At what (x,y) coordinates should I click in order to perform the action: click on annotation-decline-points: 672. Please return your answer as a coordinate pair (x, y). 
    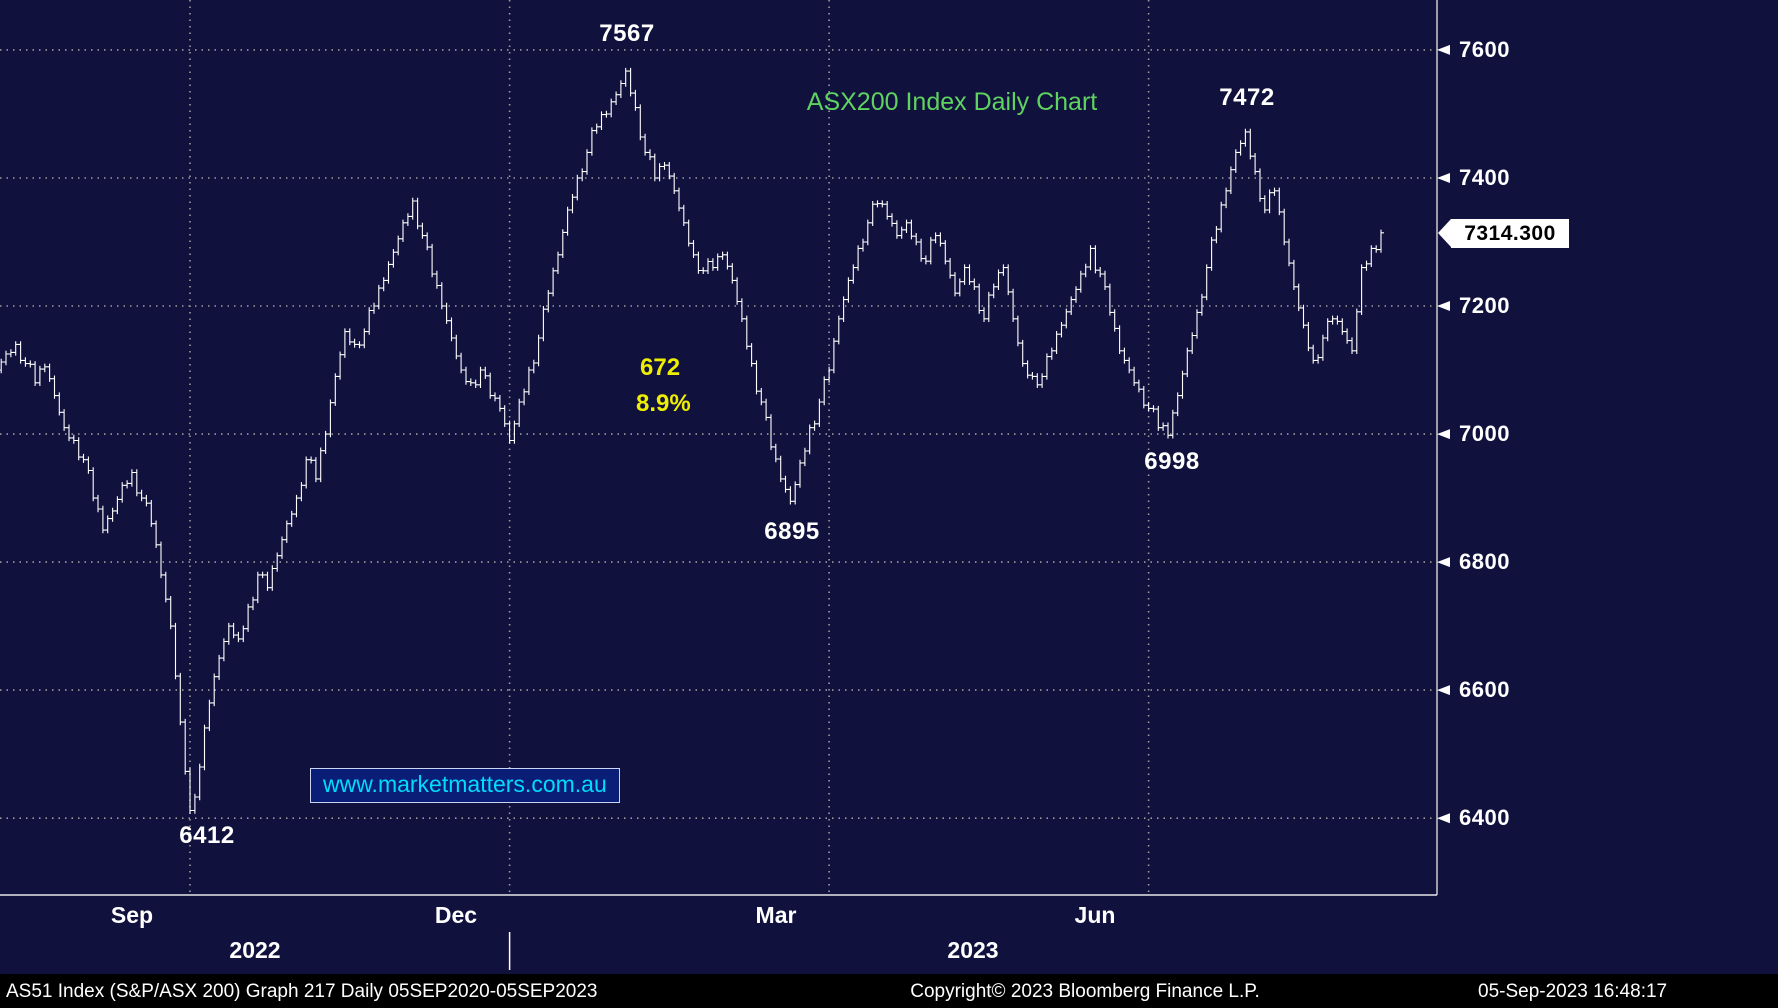
    Looking at the image, I should click on (660, 367).